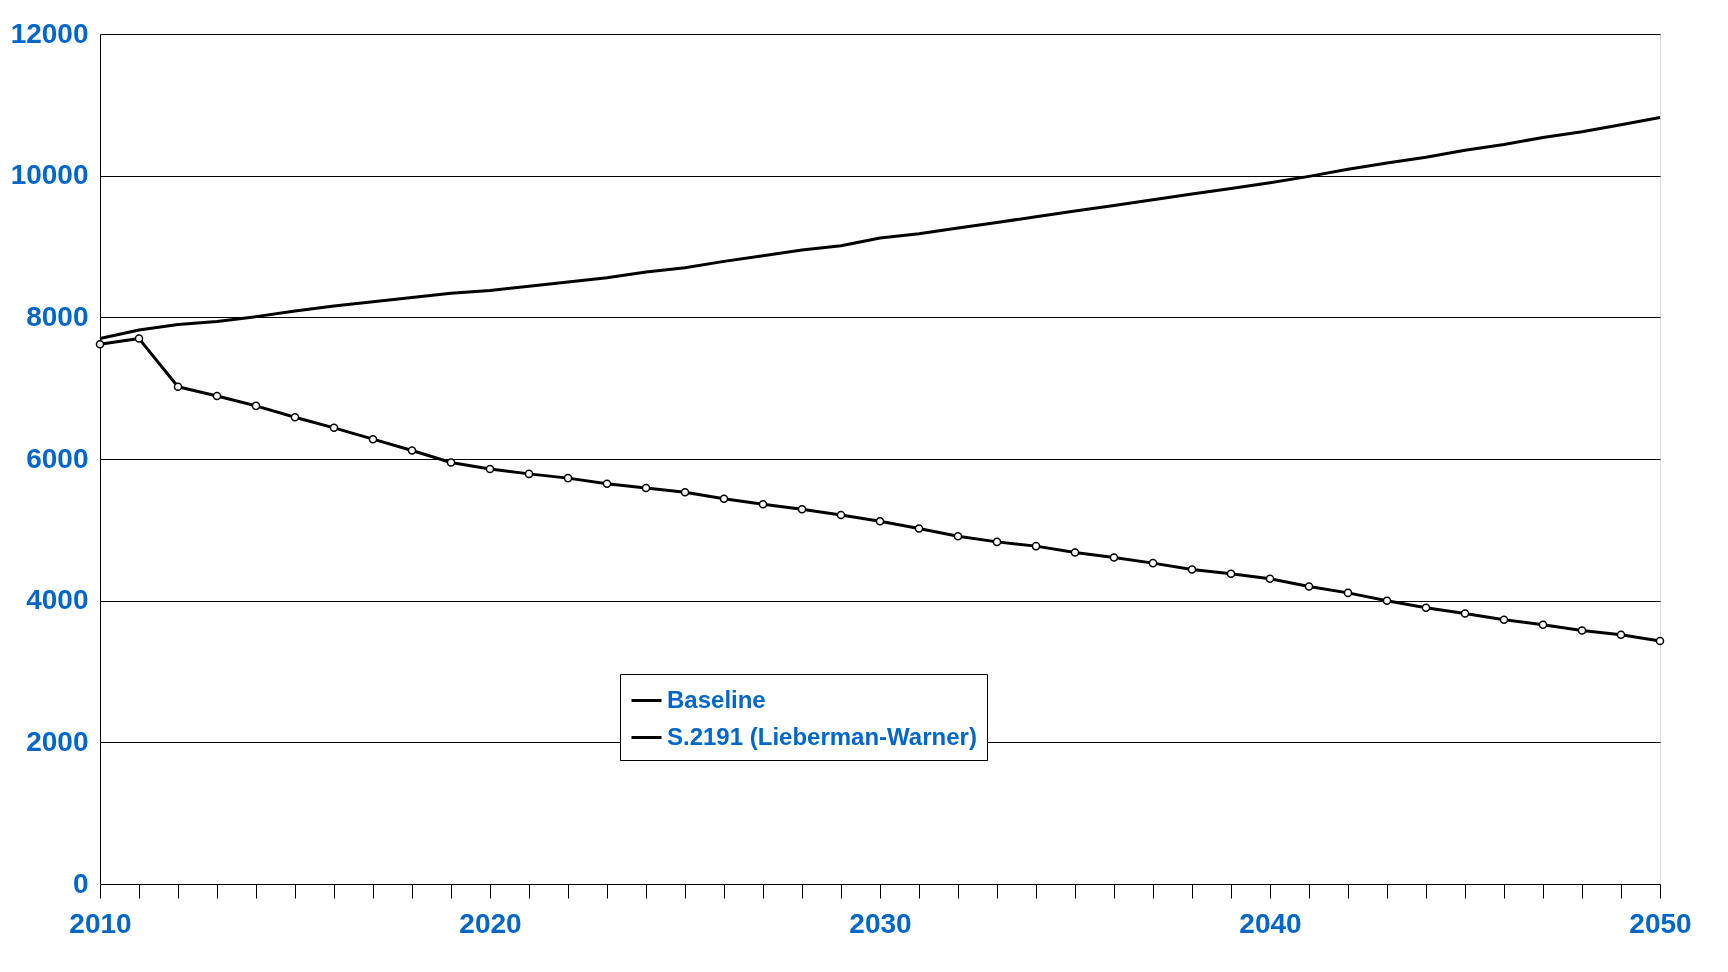 The image size is (1728, 972). What do you see at coordinates (716, 699) in the screenshot?
I see `legend-label: Baseline` at bounding box center [716, 699].